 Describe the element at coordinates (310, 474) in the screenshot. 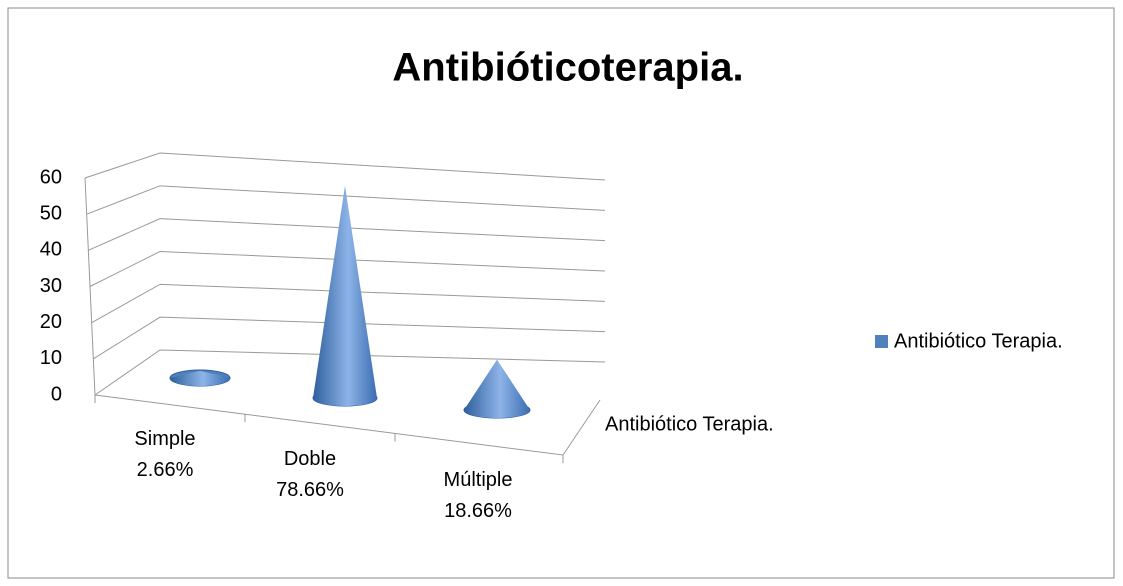

I see `x-tick-label: Doble 78.66%` at that location.